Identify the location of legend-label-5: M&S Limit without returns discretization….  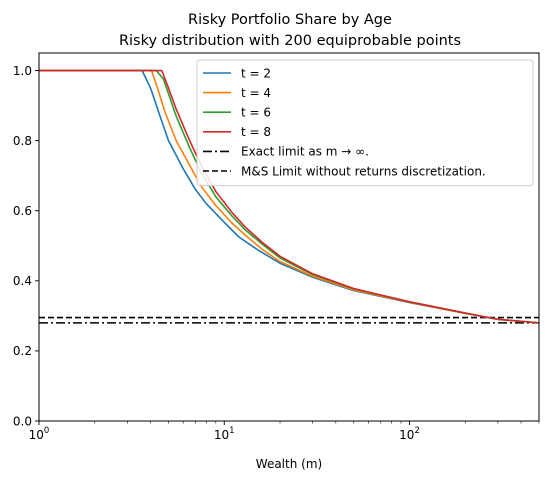
(363, 171).